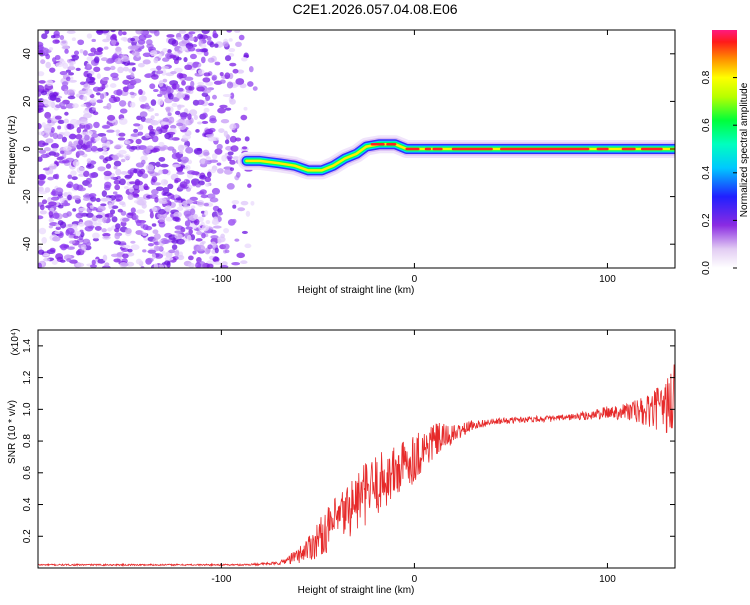  I want to click on spectrogram-y-tick-label: 20, so click(27, 101).